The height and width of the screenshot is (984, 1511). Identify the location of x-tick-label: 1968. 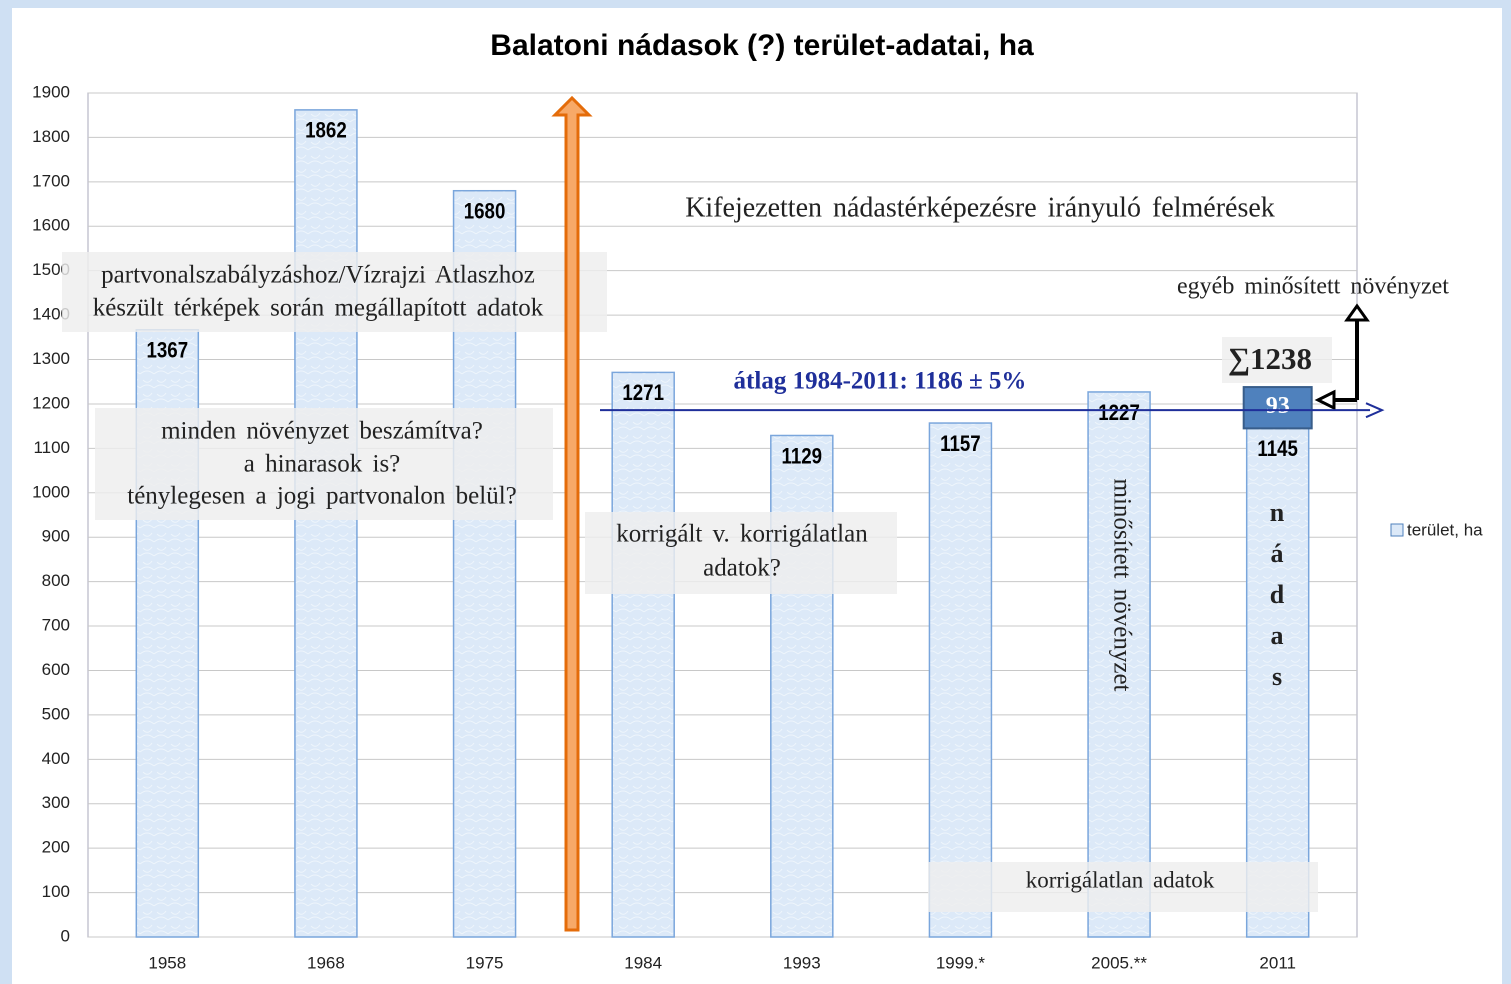
(326, 962).